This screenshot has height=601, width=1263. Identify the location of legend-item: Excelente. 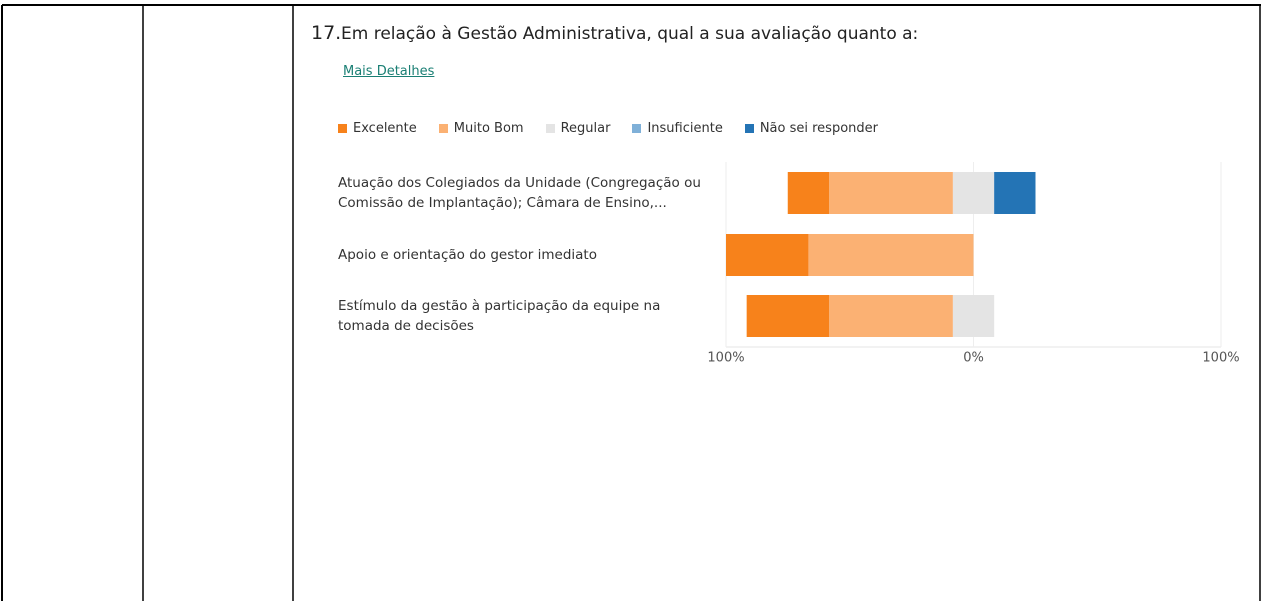
(377, 128).